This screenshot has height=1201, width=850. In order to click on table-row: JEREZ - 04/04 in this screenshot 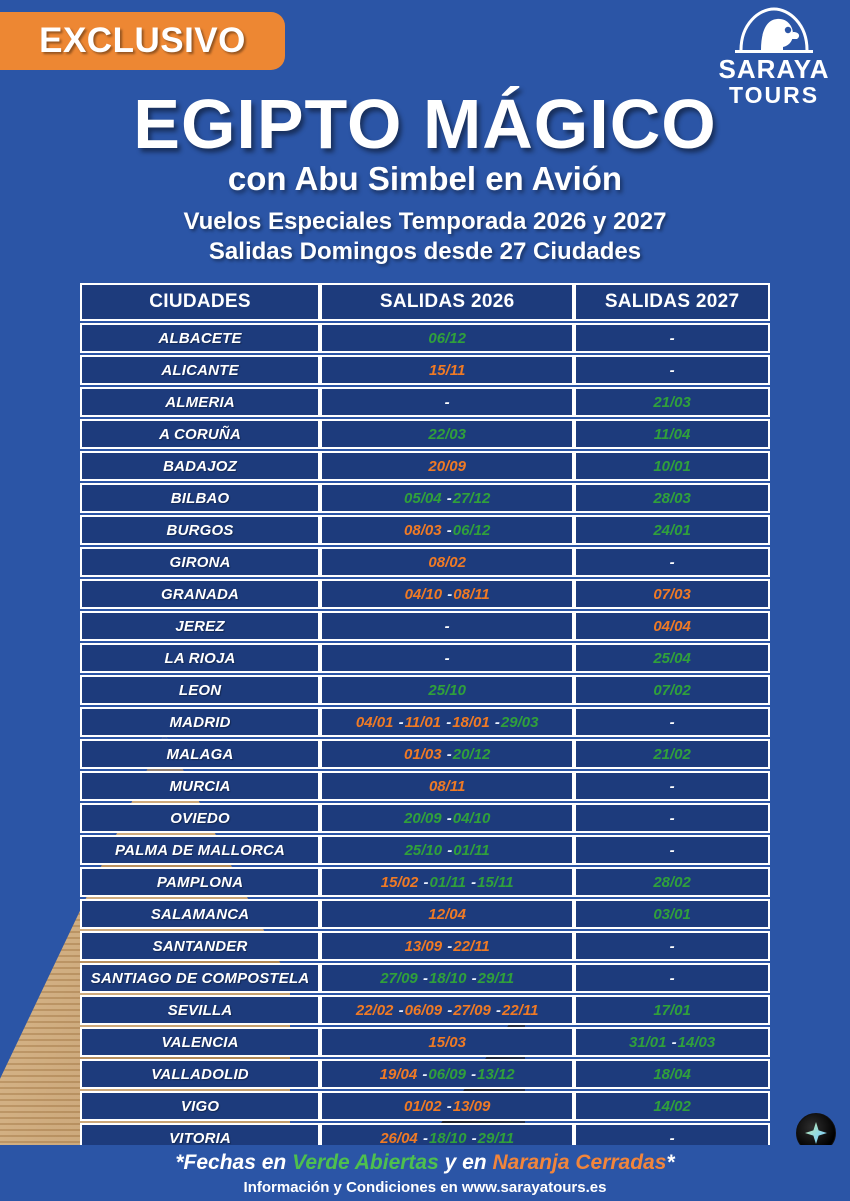, I will do `click(425, 626)`.